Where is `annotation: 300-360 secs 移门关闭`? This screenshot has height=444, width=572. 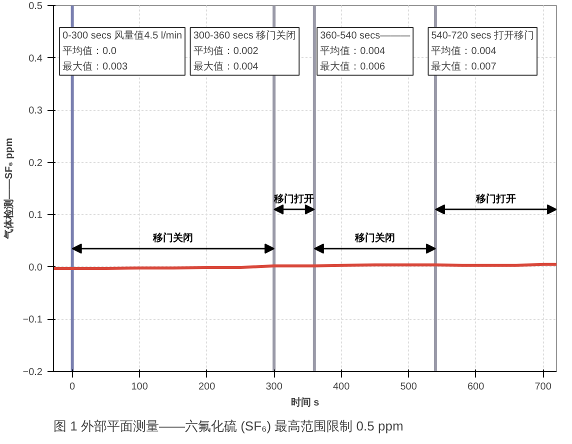
annotation: 300-360 secs 移门关闭 is located at coordinates (244, 35).